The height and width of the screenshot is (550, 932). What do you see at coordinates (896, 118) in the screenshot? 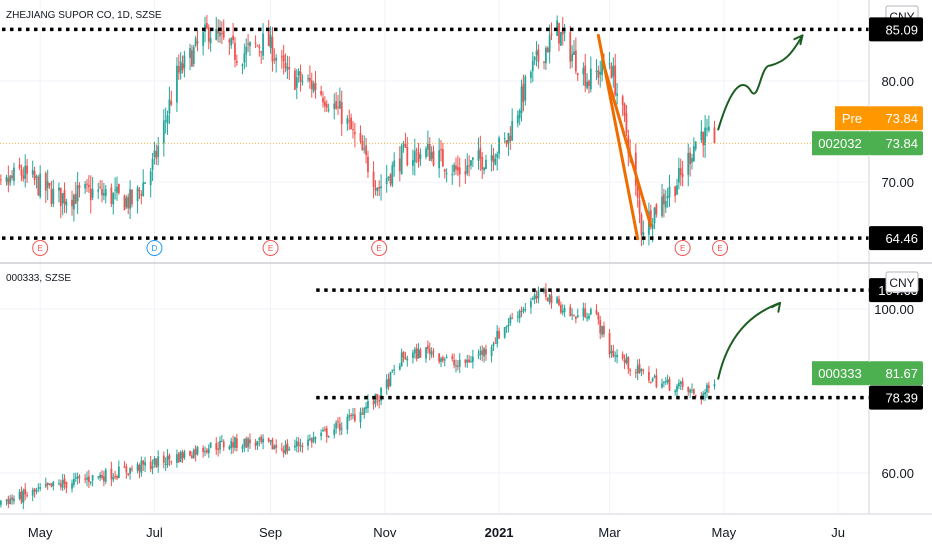
I see `pre-market-price-badge` at bounding box center [896, 118].